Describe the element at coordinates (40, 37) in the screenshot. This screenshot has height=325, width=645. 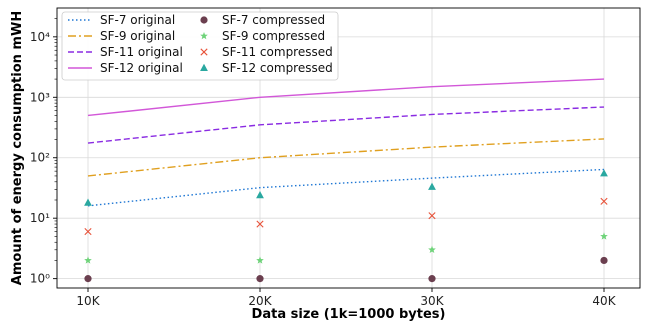
I see `y-tick-label: 10⁴` at that location.